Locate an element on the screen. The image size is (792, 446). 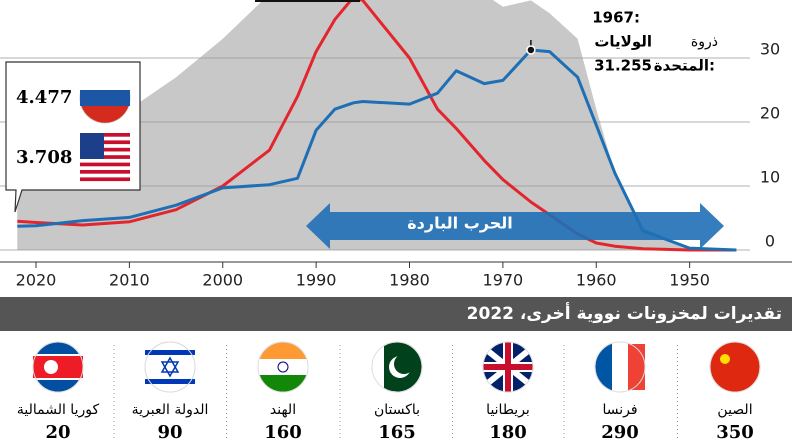
y-tick-label: 0 is located at coordinates (770, 241).